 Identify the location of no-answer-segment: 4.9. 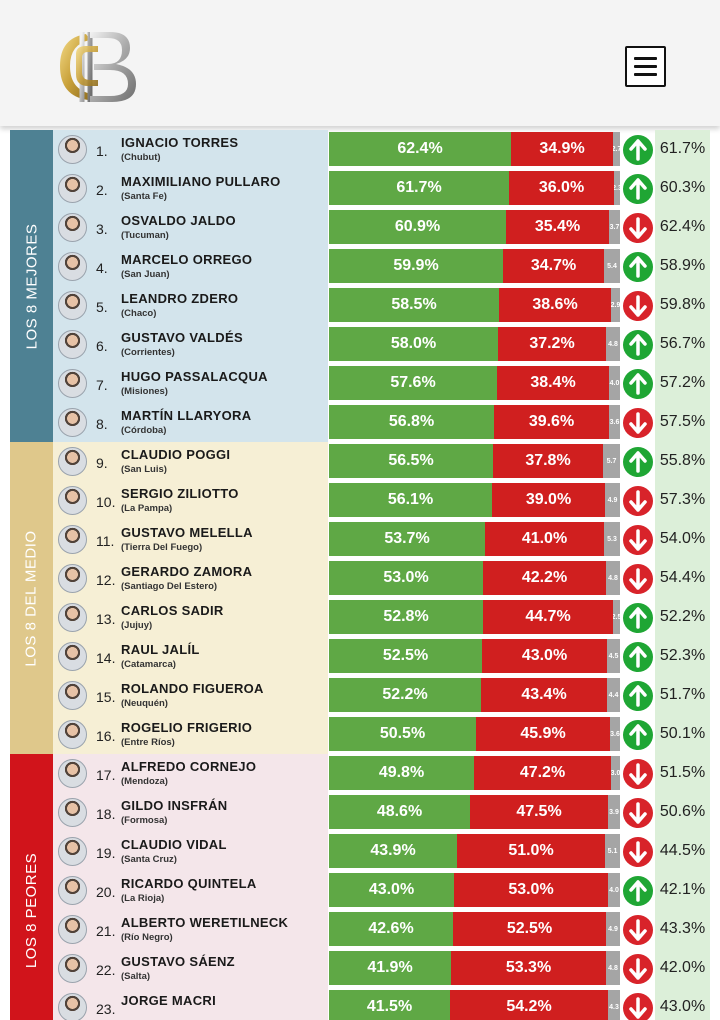
(612, 500).